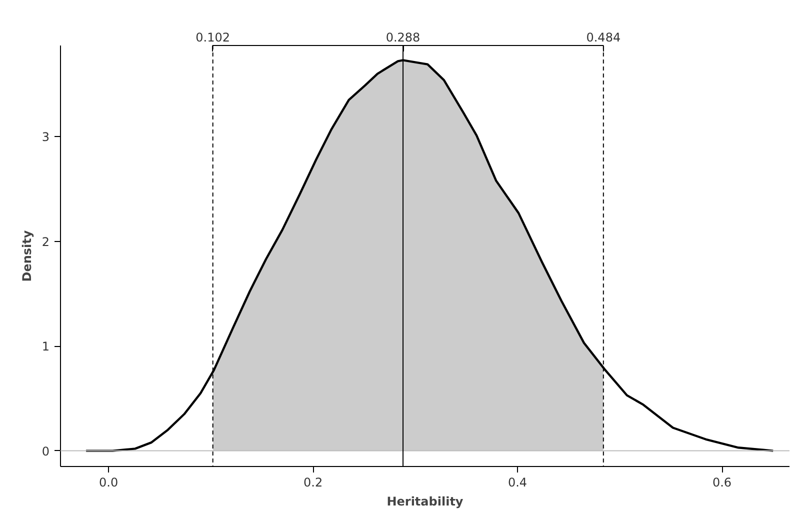 The width and height of the screenshot is (799, 516). What do you see at coordinates (425, 501) in the screenshot?
I see `x-axis-title: Heritability` at bounding box center [425, 501].